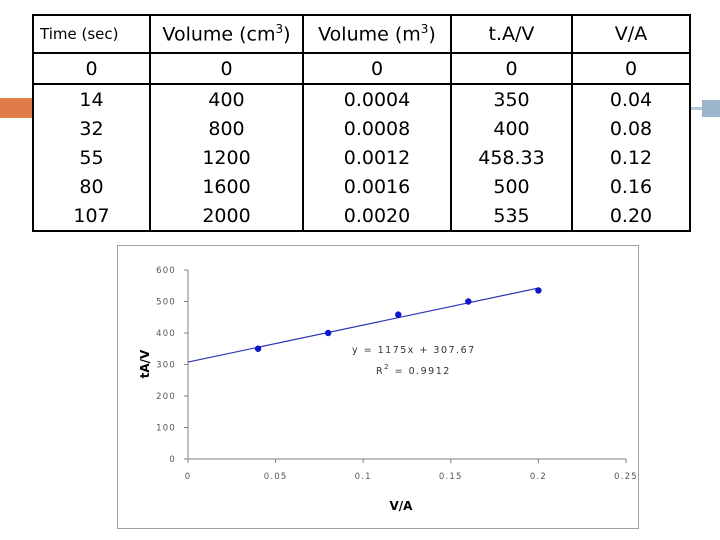 The image size is (720, 540). What do you see at coordinates (91, 186) in the screenshot?
I see `table-cell: 80` at bounding box center [91, 186].